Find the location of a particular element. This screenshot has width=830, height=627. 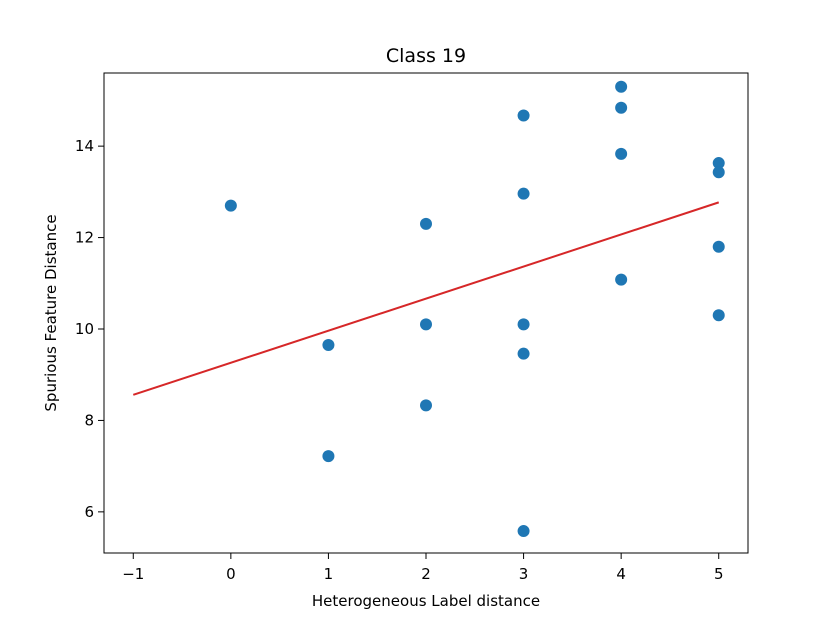

x-tick-label: 2 is located at coordinates (426, 574).